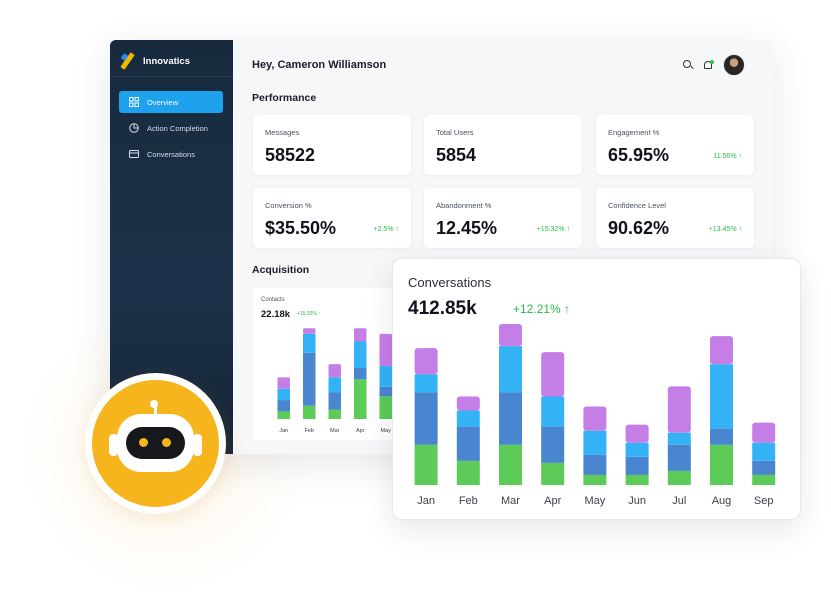 The width and height of the screenshot is (831, 604). Describe the element at coordinates (639, 228) in the screenshot. I see `stat-value: 90.62%` at that location.